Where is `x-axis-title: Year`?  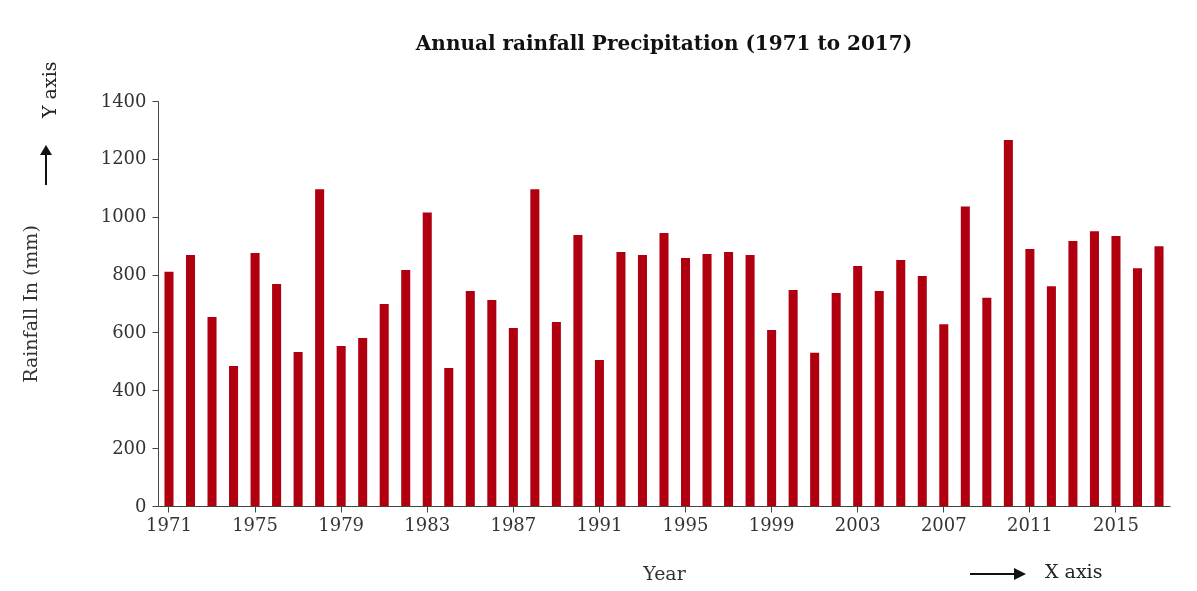 x-axis-title: Year is located at coordinates (664, 572).